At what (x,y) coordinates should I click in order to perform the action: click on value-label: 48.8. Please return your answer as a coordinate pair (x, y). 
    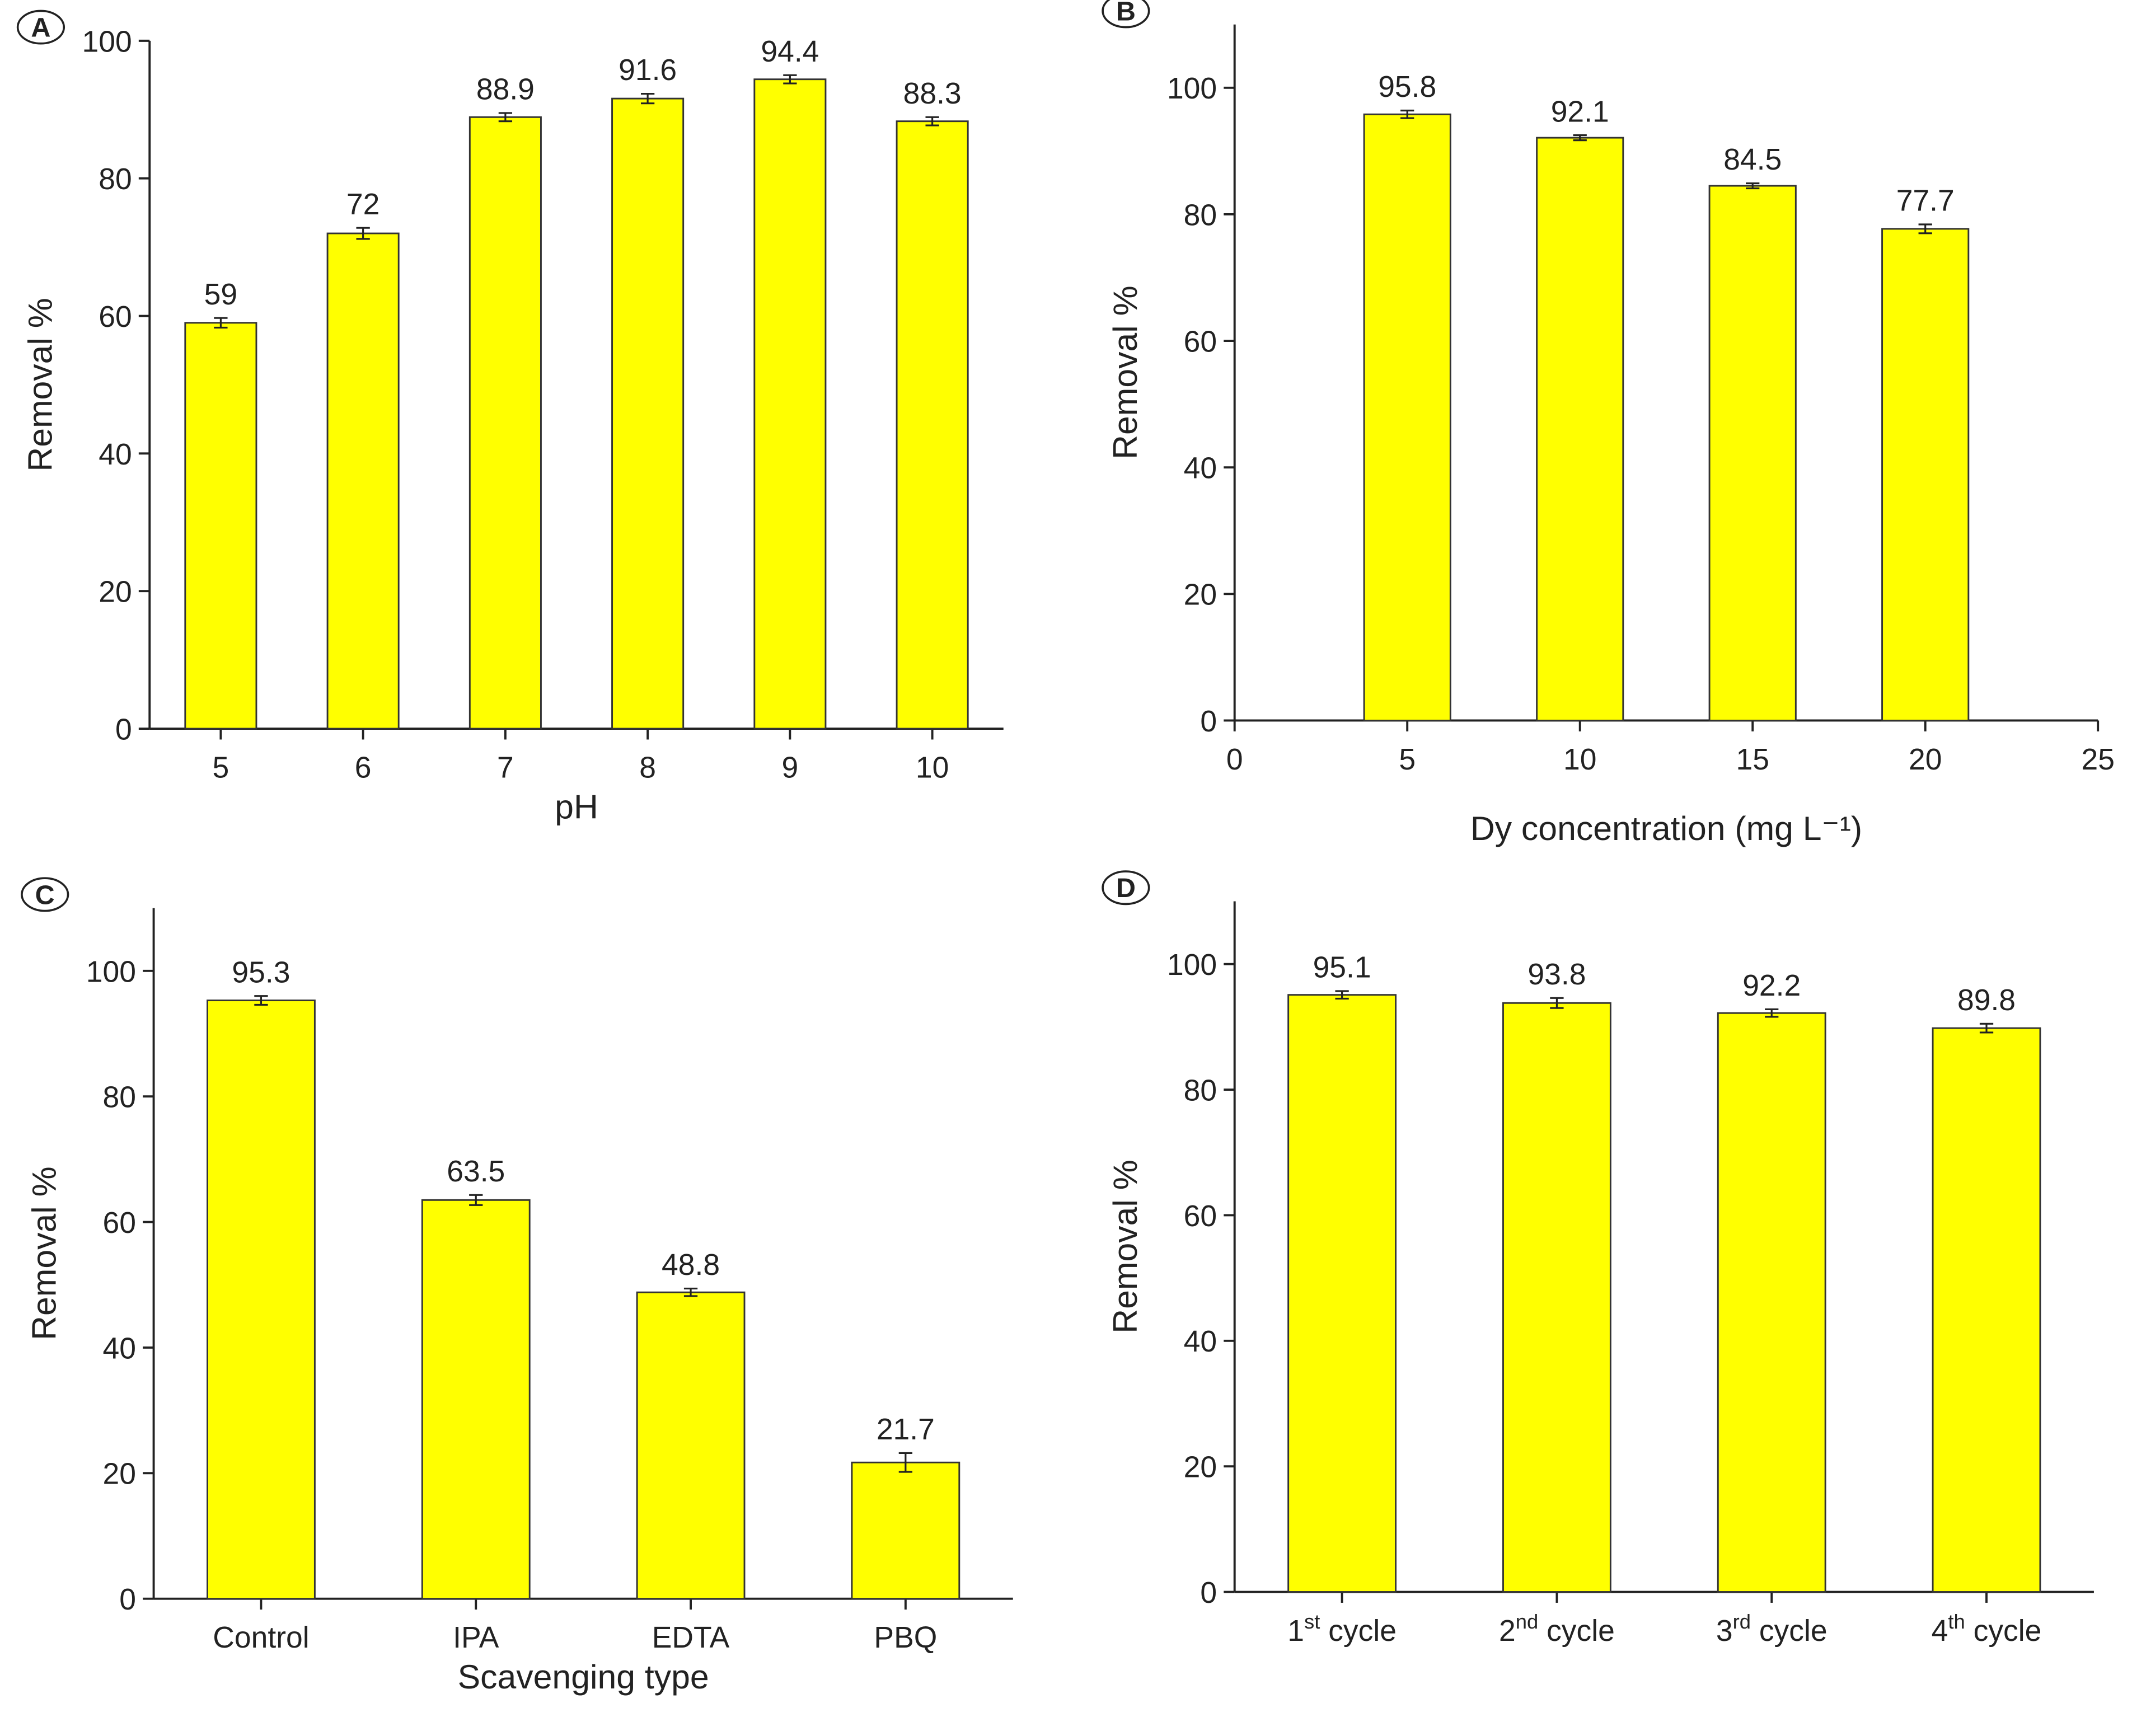
    Looking at the image, I should click on (691, 1265).